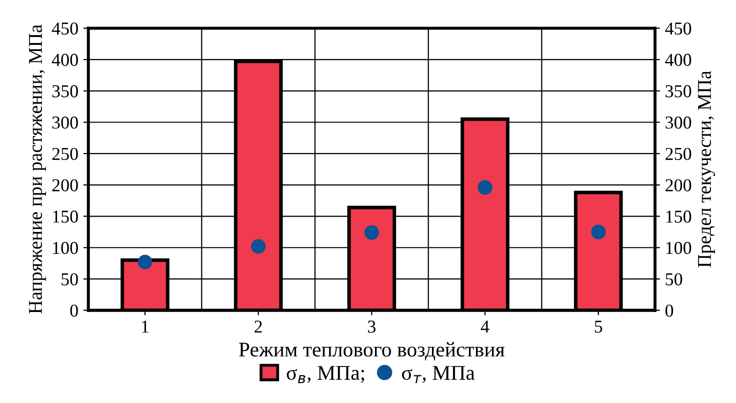 The width and height of the screenshot is (736, 403). Describe the element at coordinates (707, 169) in the screenshot. I see `y2-axis-title: Предел текучести, МПа` at that location.